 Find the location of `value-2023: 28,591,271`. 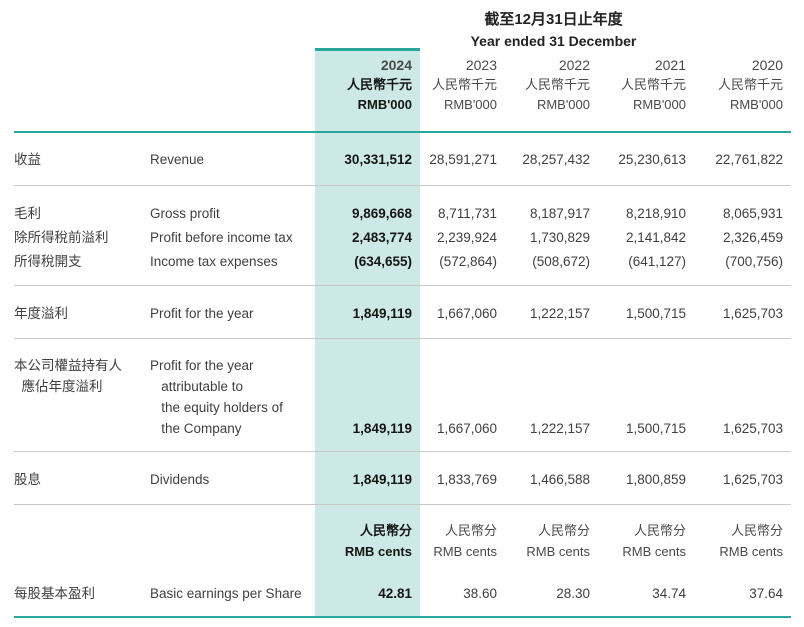

value-2023: 28,591,271 is located at coordinates (462, 159).